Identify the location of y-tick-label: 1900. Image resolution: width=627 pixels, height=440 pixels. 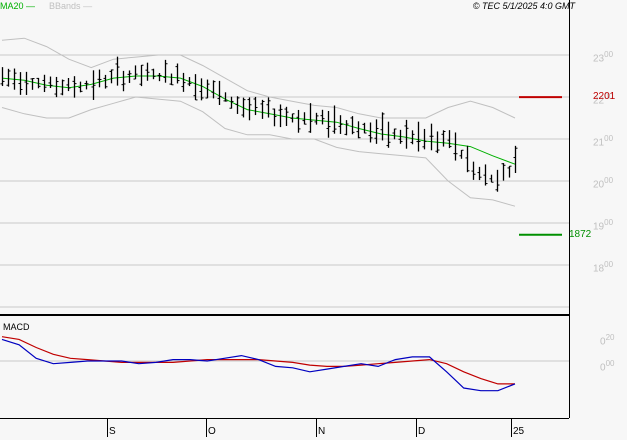
(603, 225).